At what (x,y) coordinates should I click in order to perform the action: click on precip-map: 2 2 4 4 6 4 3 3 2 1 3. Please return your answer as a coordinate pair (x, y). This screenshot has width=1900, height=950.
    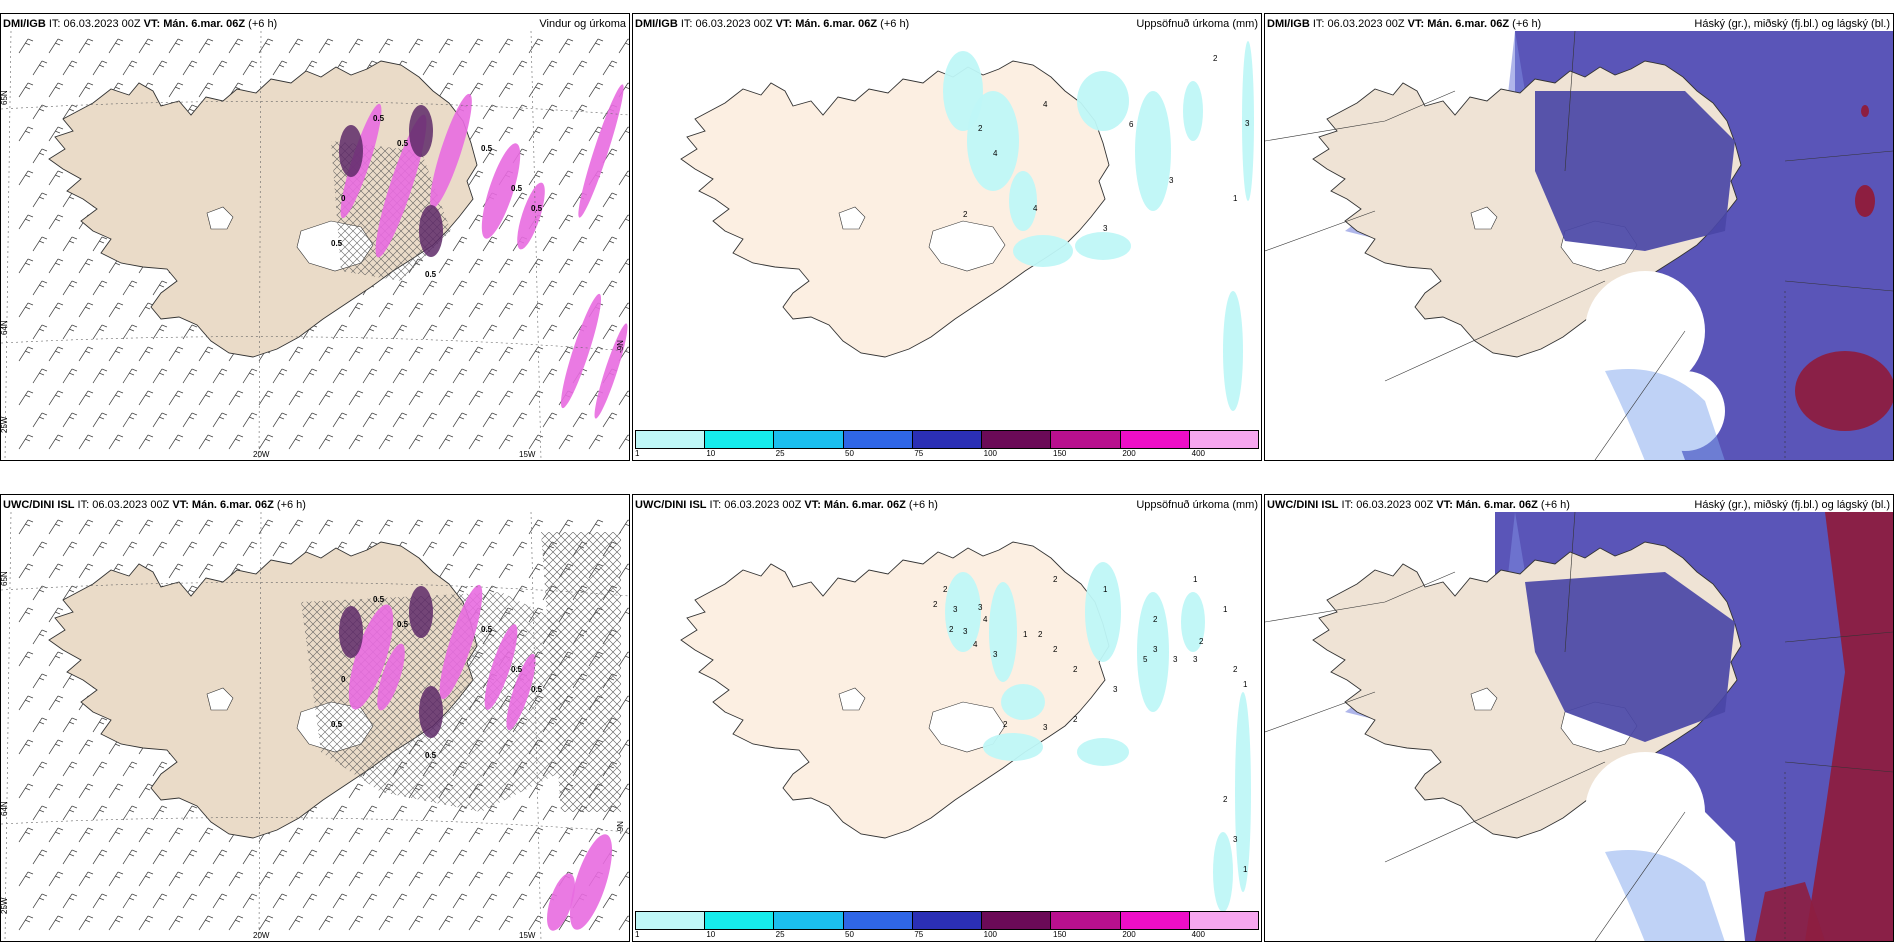
    Looking at the image, I should click on (947, 232).